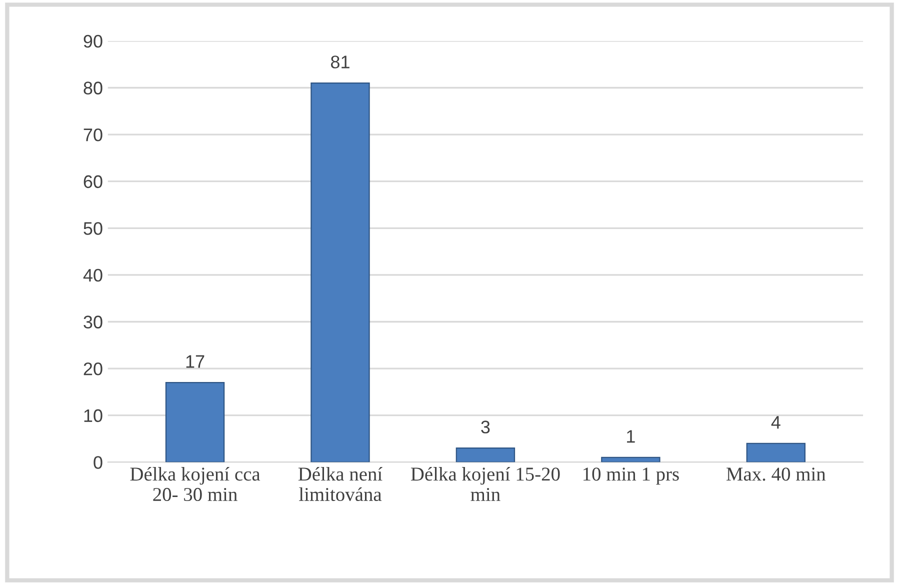  What do you see at coordinates (93, 88) in the screenshot?
I see `y-tick-label: 80` at bounding box center [93, 88].